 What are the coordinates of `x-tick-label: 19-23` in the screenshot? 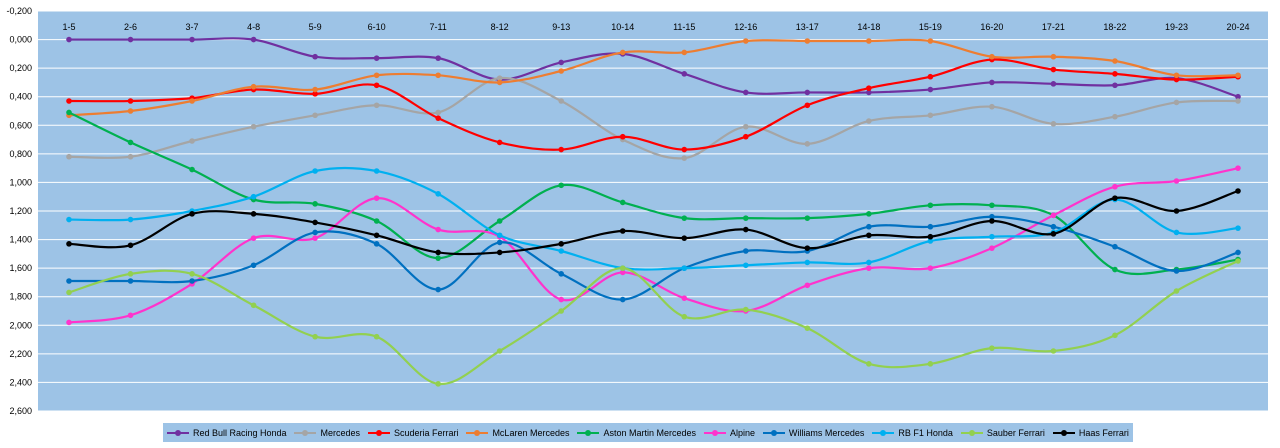 It's located at (1176, 27).